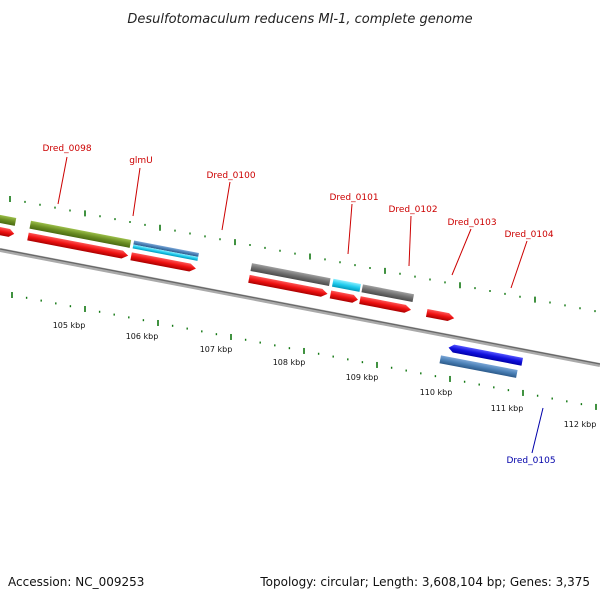 This screenshot has height=600, width=600. I want to click on gene-glmU, so click(80, 234).